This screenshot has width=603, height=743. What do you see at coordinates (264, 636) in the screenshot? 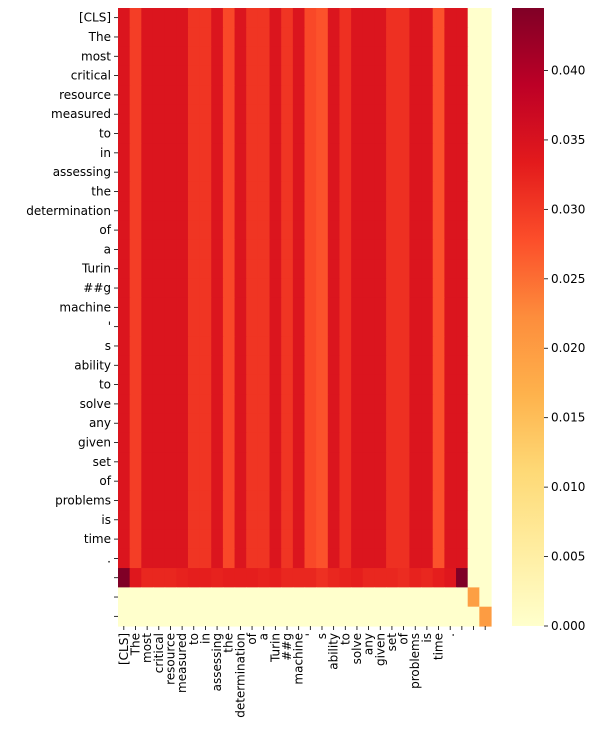
I see `column-label: a` at bounding box center [264, 636].